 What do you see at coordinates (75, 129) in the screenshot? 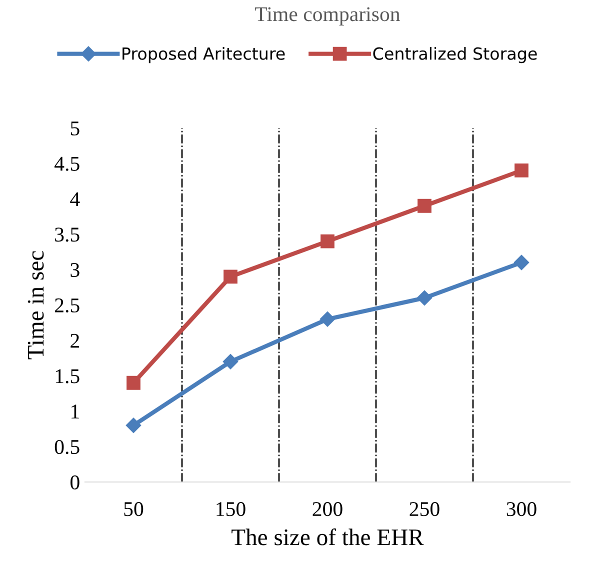
I see `y-tick-label: 5` at bounding box center [75, 129].